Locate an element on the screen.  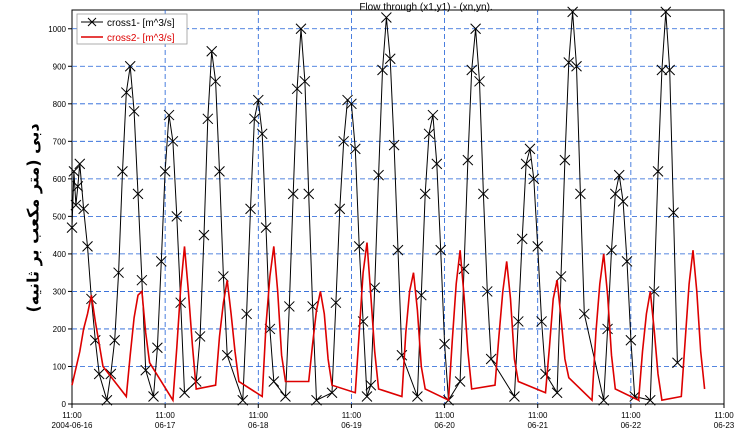
y-tick-label: 900 is located at coordinates (60, 66).